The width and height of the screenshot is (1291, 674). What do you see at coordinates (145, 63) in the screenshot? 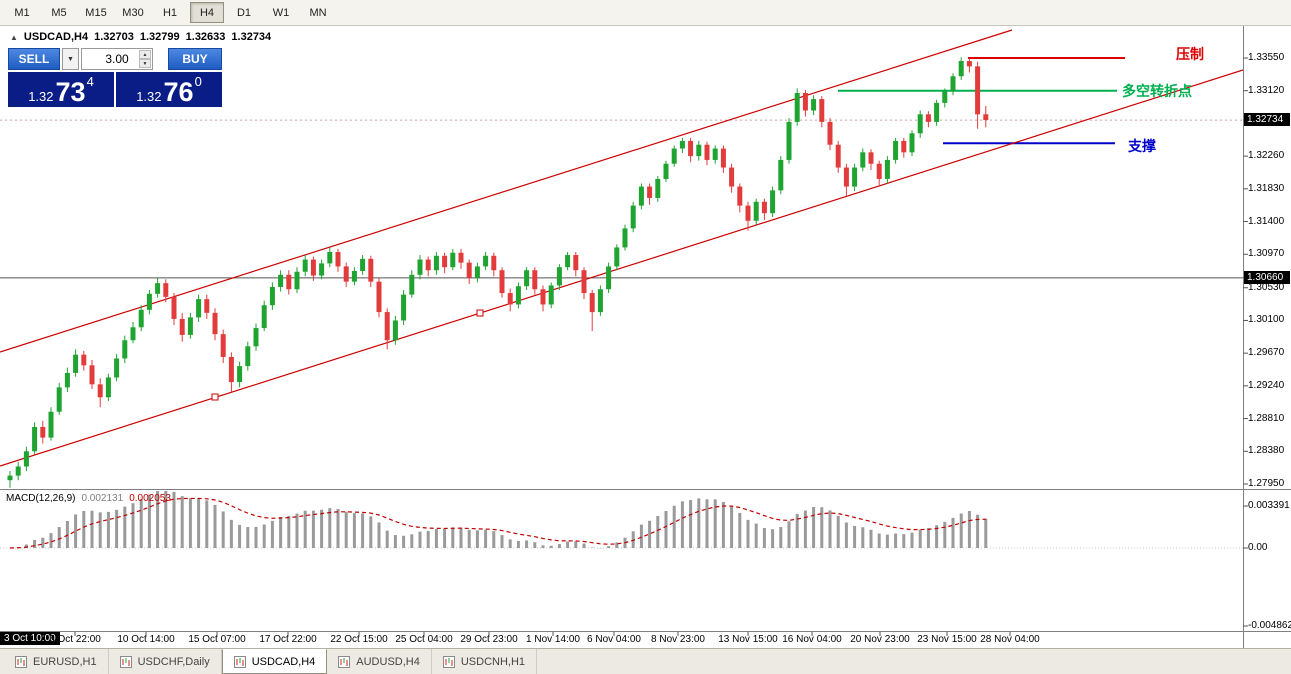
I see `volume-decrease-button: ▼` at bounding box center [145, 63].